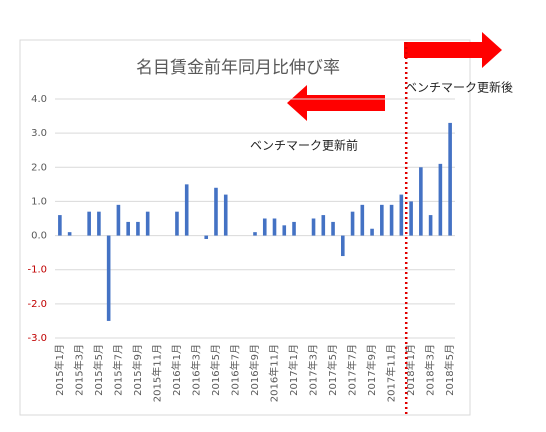 The height and width of the screenshot is (432, 546). What do you see at coordinates (391, 373) in the screenshot?
I see `x-tick-label: 2017年11月` at bounding box center [391, 373].